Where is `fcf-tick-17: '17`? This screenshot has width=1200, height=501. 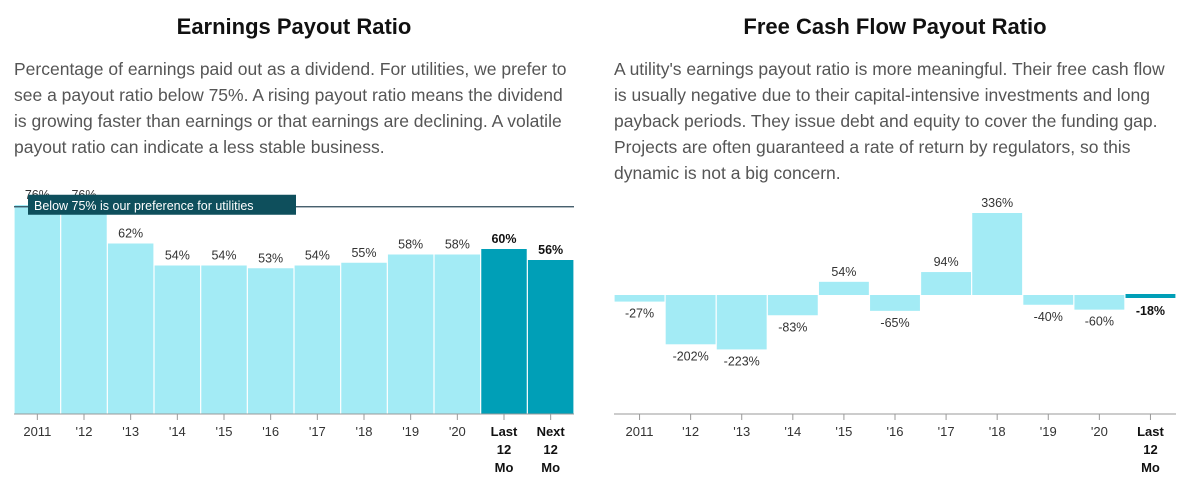 fcf-tick-17: '17 is located at coordinates (946, 431).